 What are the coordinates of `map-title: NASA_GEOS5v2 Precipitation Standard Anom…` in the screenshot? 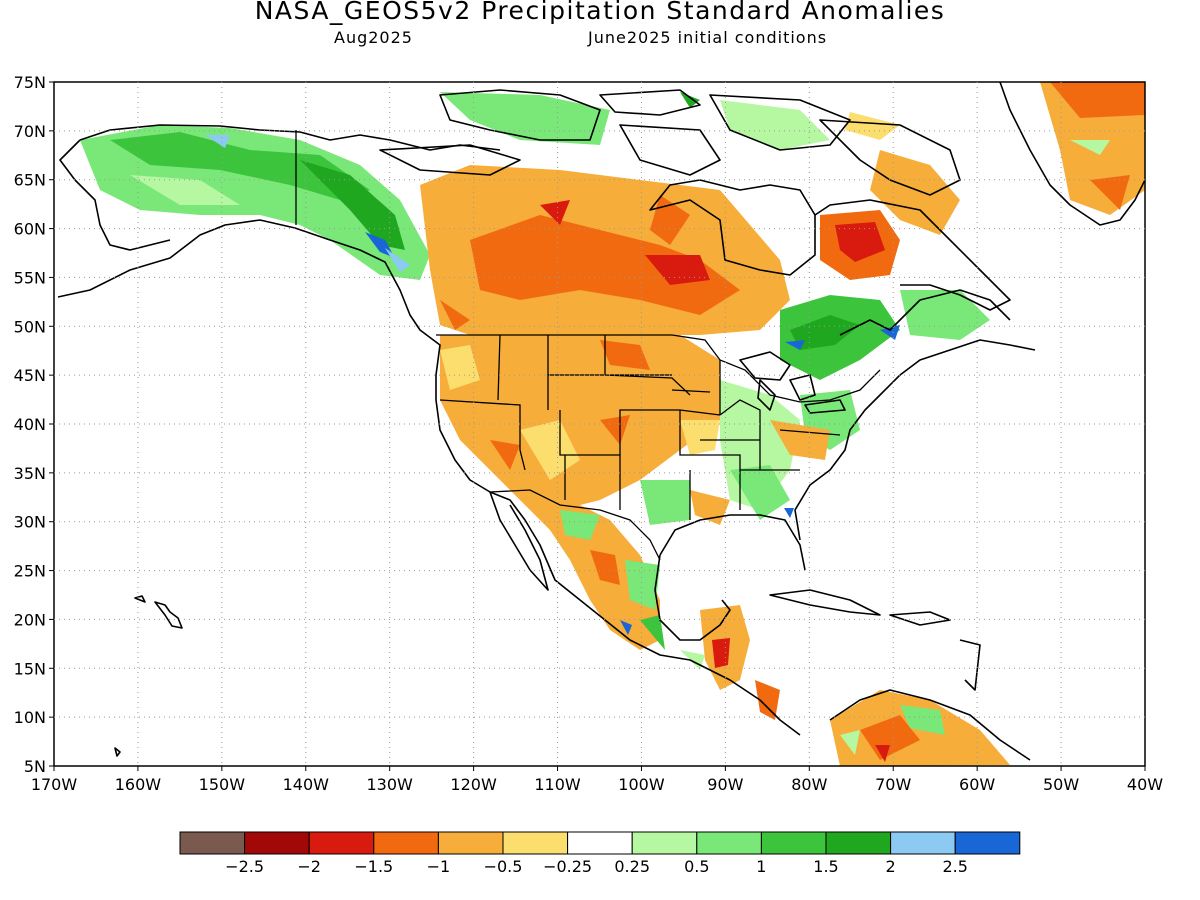 It's located at (600, 12).